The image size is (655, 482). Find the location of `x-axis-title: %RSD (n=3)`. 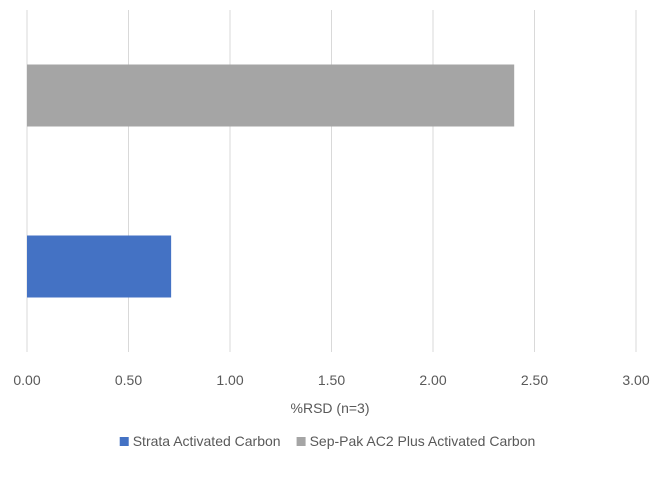

x-axis-title: %RSD (n=3) is located at coordinates (330, 408).